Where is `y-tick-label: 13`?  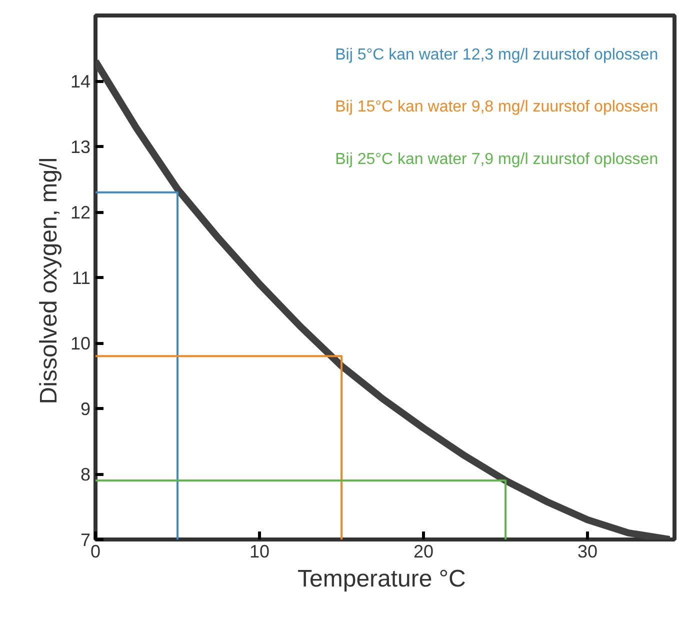 y-tick-label: 13 is located at coordinates (80, 147).